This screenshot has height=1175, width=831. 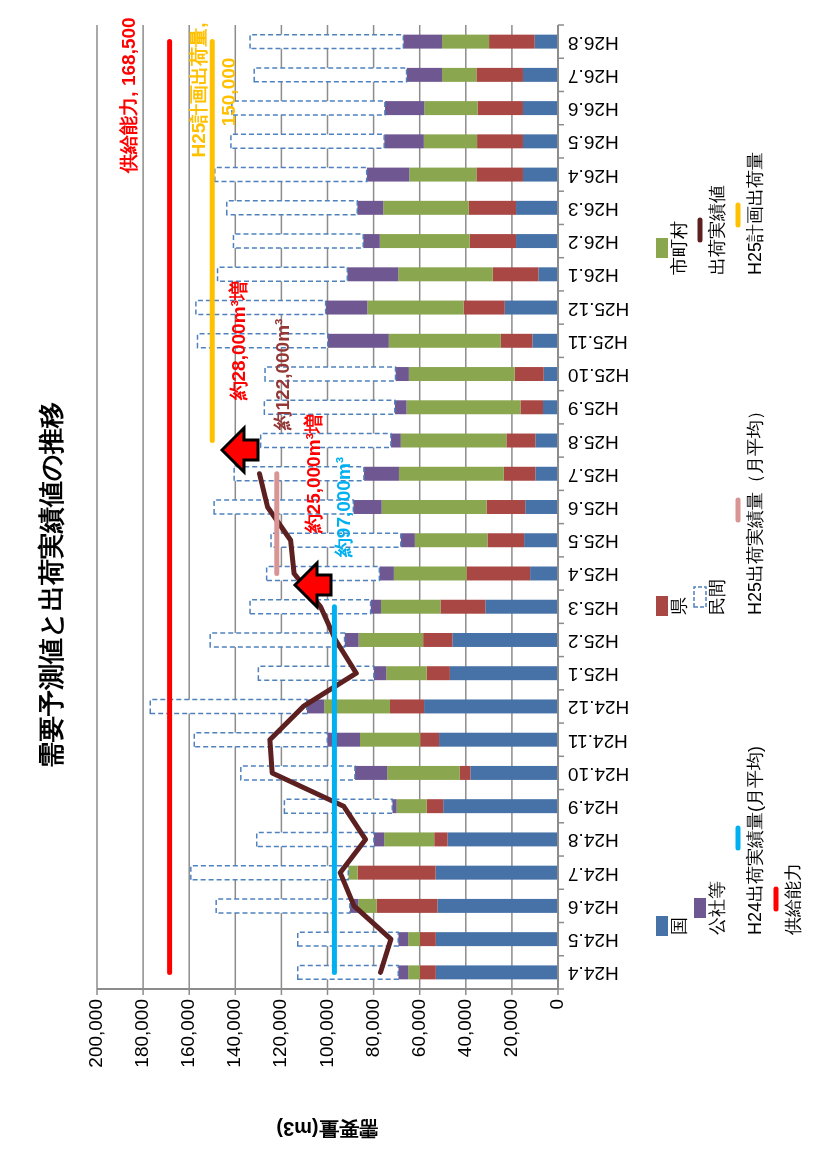 I want to click on legend-label: 市町村, so click(x=678, y=248).